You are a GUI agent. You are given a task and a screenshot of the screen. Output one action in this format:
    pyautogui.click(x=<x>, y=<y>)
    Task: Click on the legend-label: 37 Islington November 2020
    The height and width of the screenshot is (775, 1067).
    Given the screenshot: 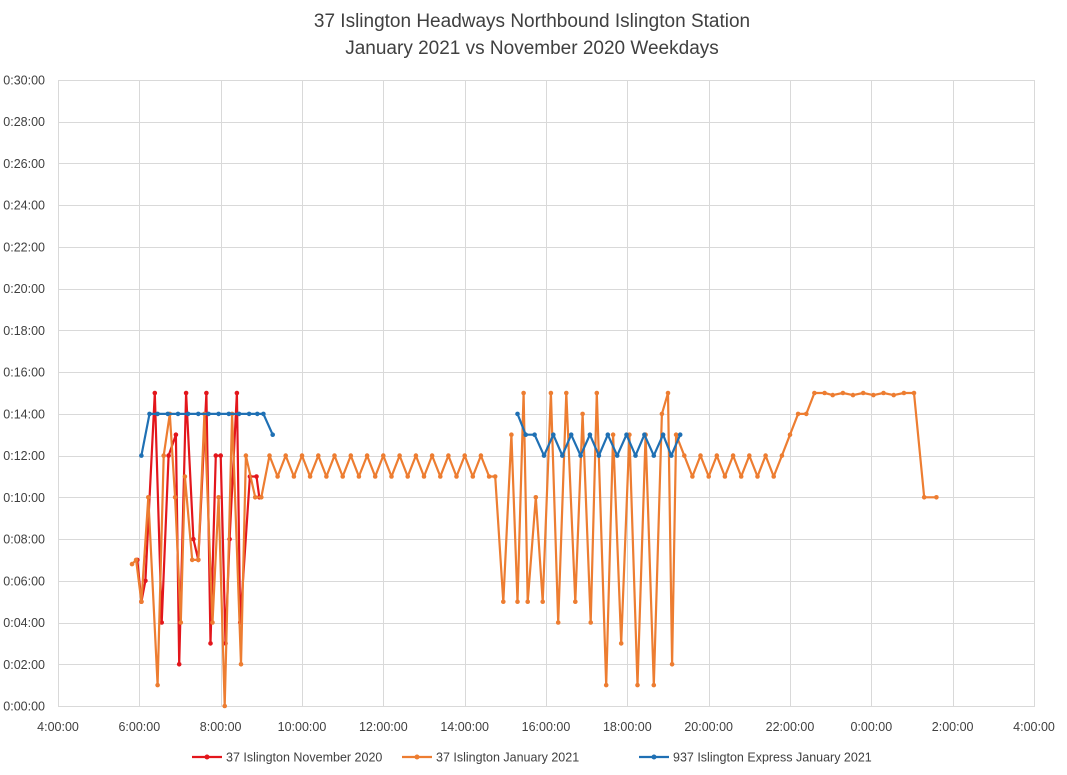 What is the action you would take?
    pyautogui.click(x=304, y=758)
    